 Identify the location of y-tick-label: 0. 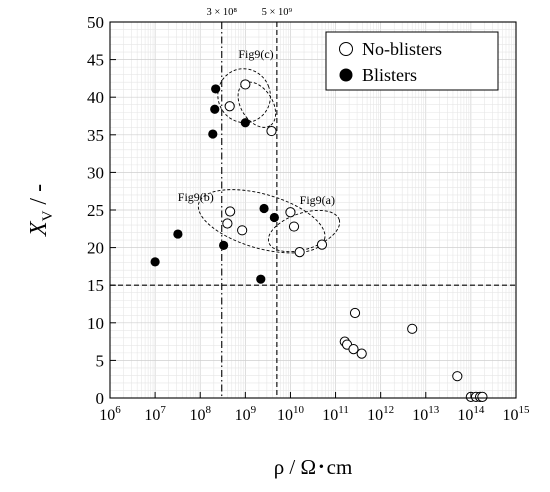
(100, 398).